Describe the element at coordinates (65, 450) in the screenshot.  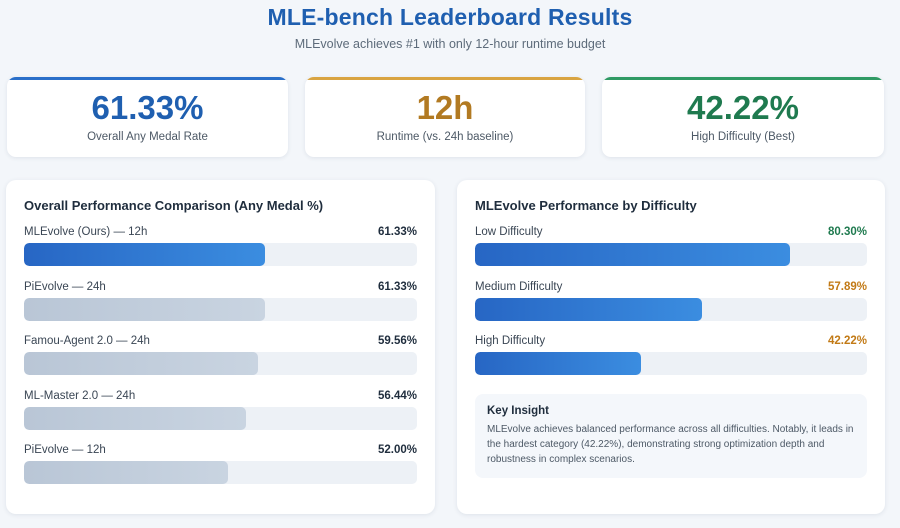
I see `bar-category-label: PiEvolve — 12h` at that location.